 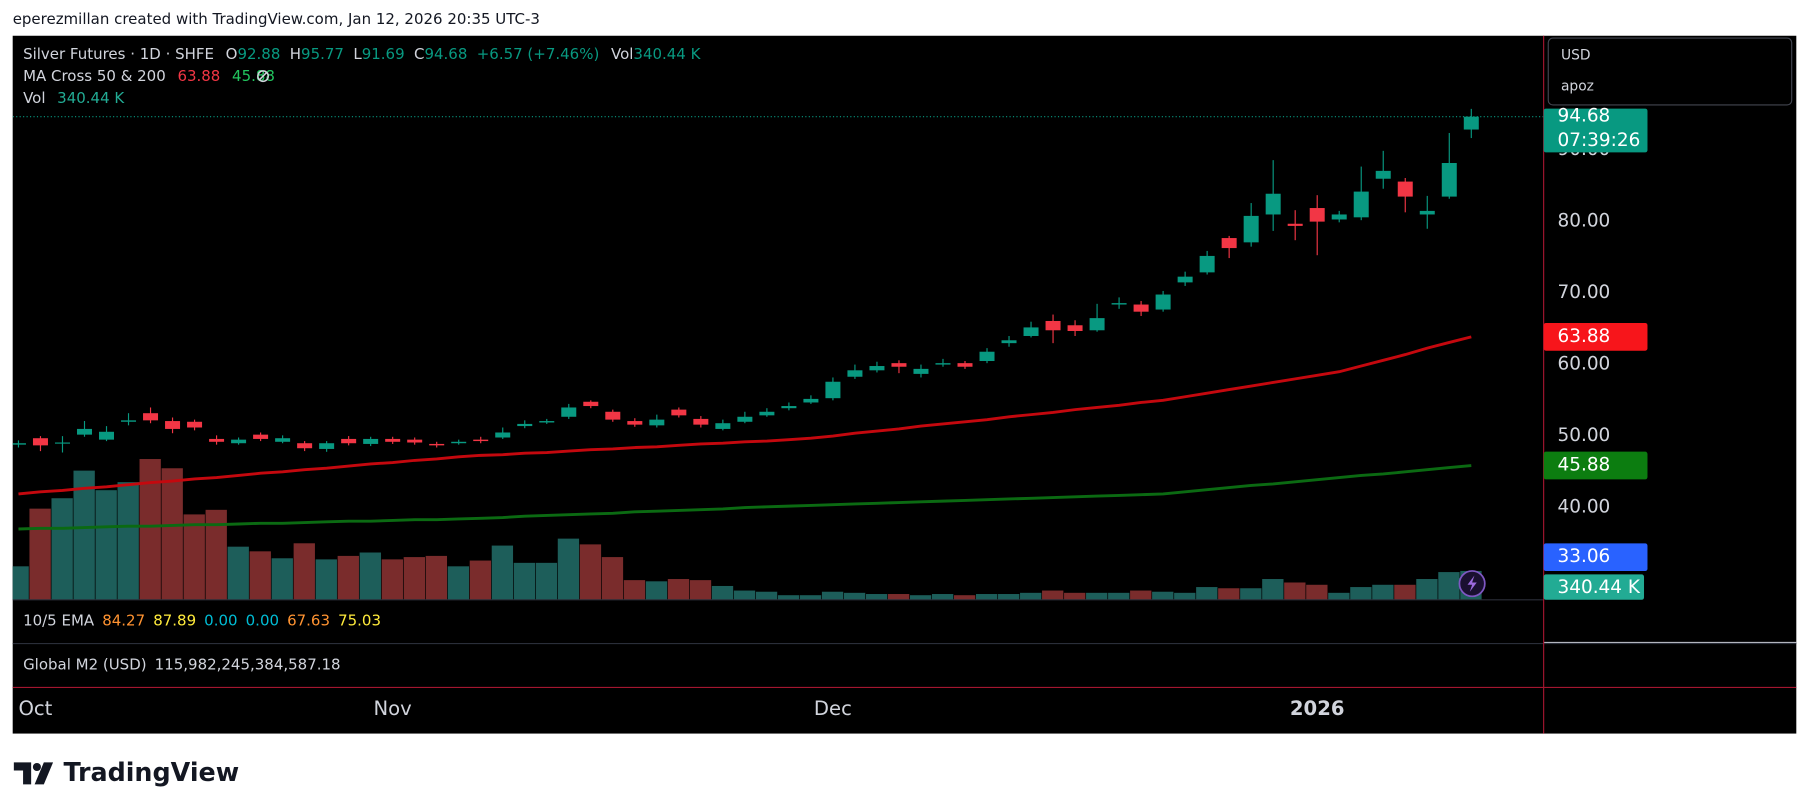 What do you see at coordinates (232, 54) in the screenshot?
I see `ohlc-label: O` at bounding box center [232, 54].